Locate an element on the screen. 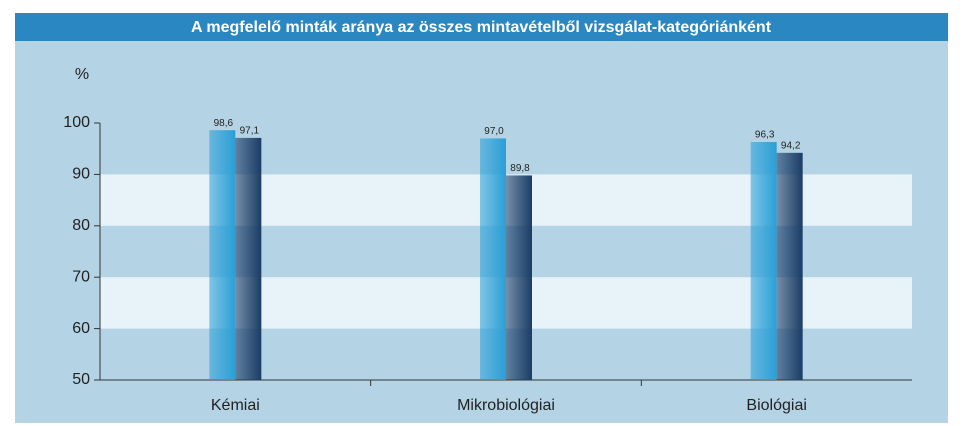 This screenshot has height=426, width=963. value-label: 97,1 is located at coordinates (250, 131).